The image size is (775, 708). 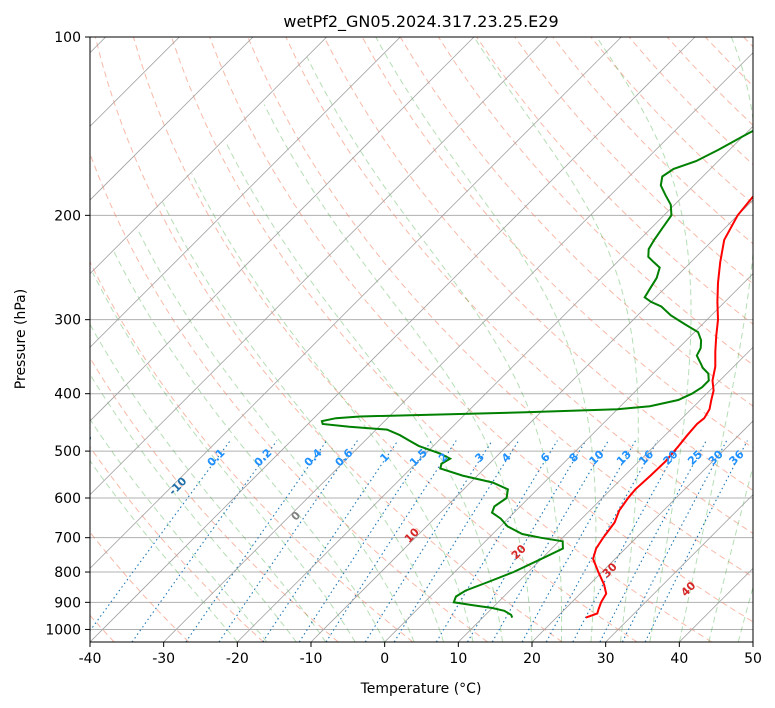 What do you see at coordinates (679, 659) in the screenshot?
I see `x-tick-label: 40` at bounding box center [679, 659].